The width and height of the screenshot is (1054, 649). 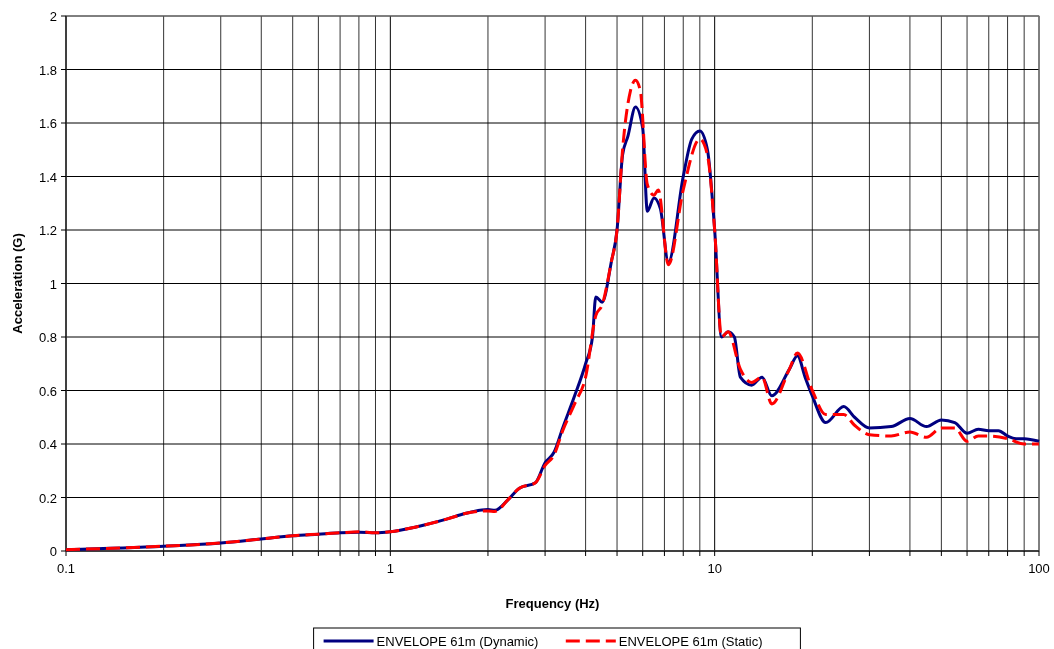 I want to click on y-axis-title: Acceleration (G), so click(x=17, y=283).